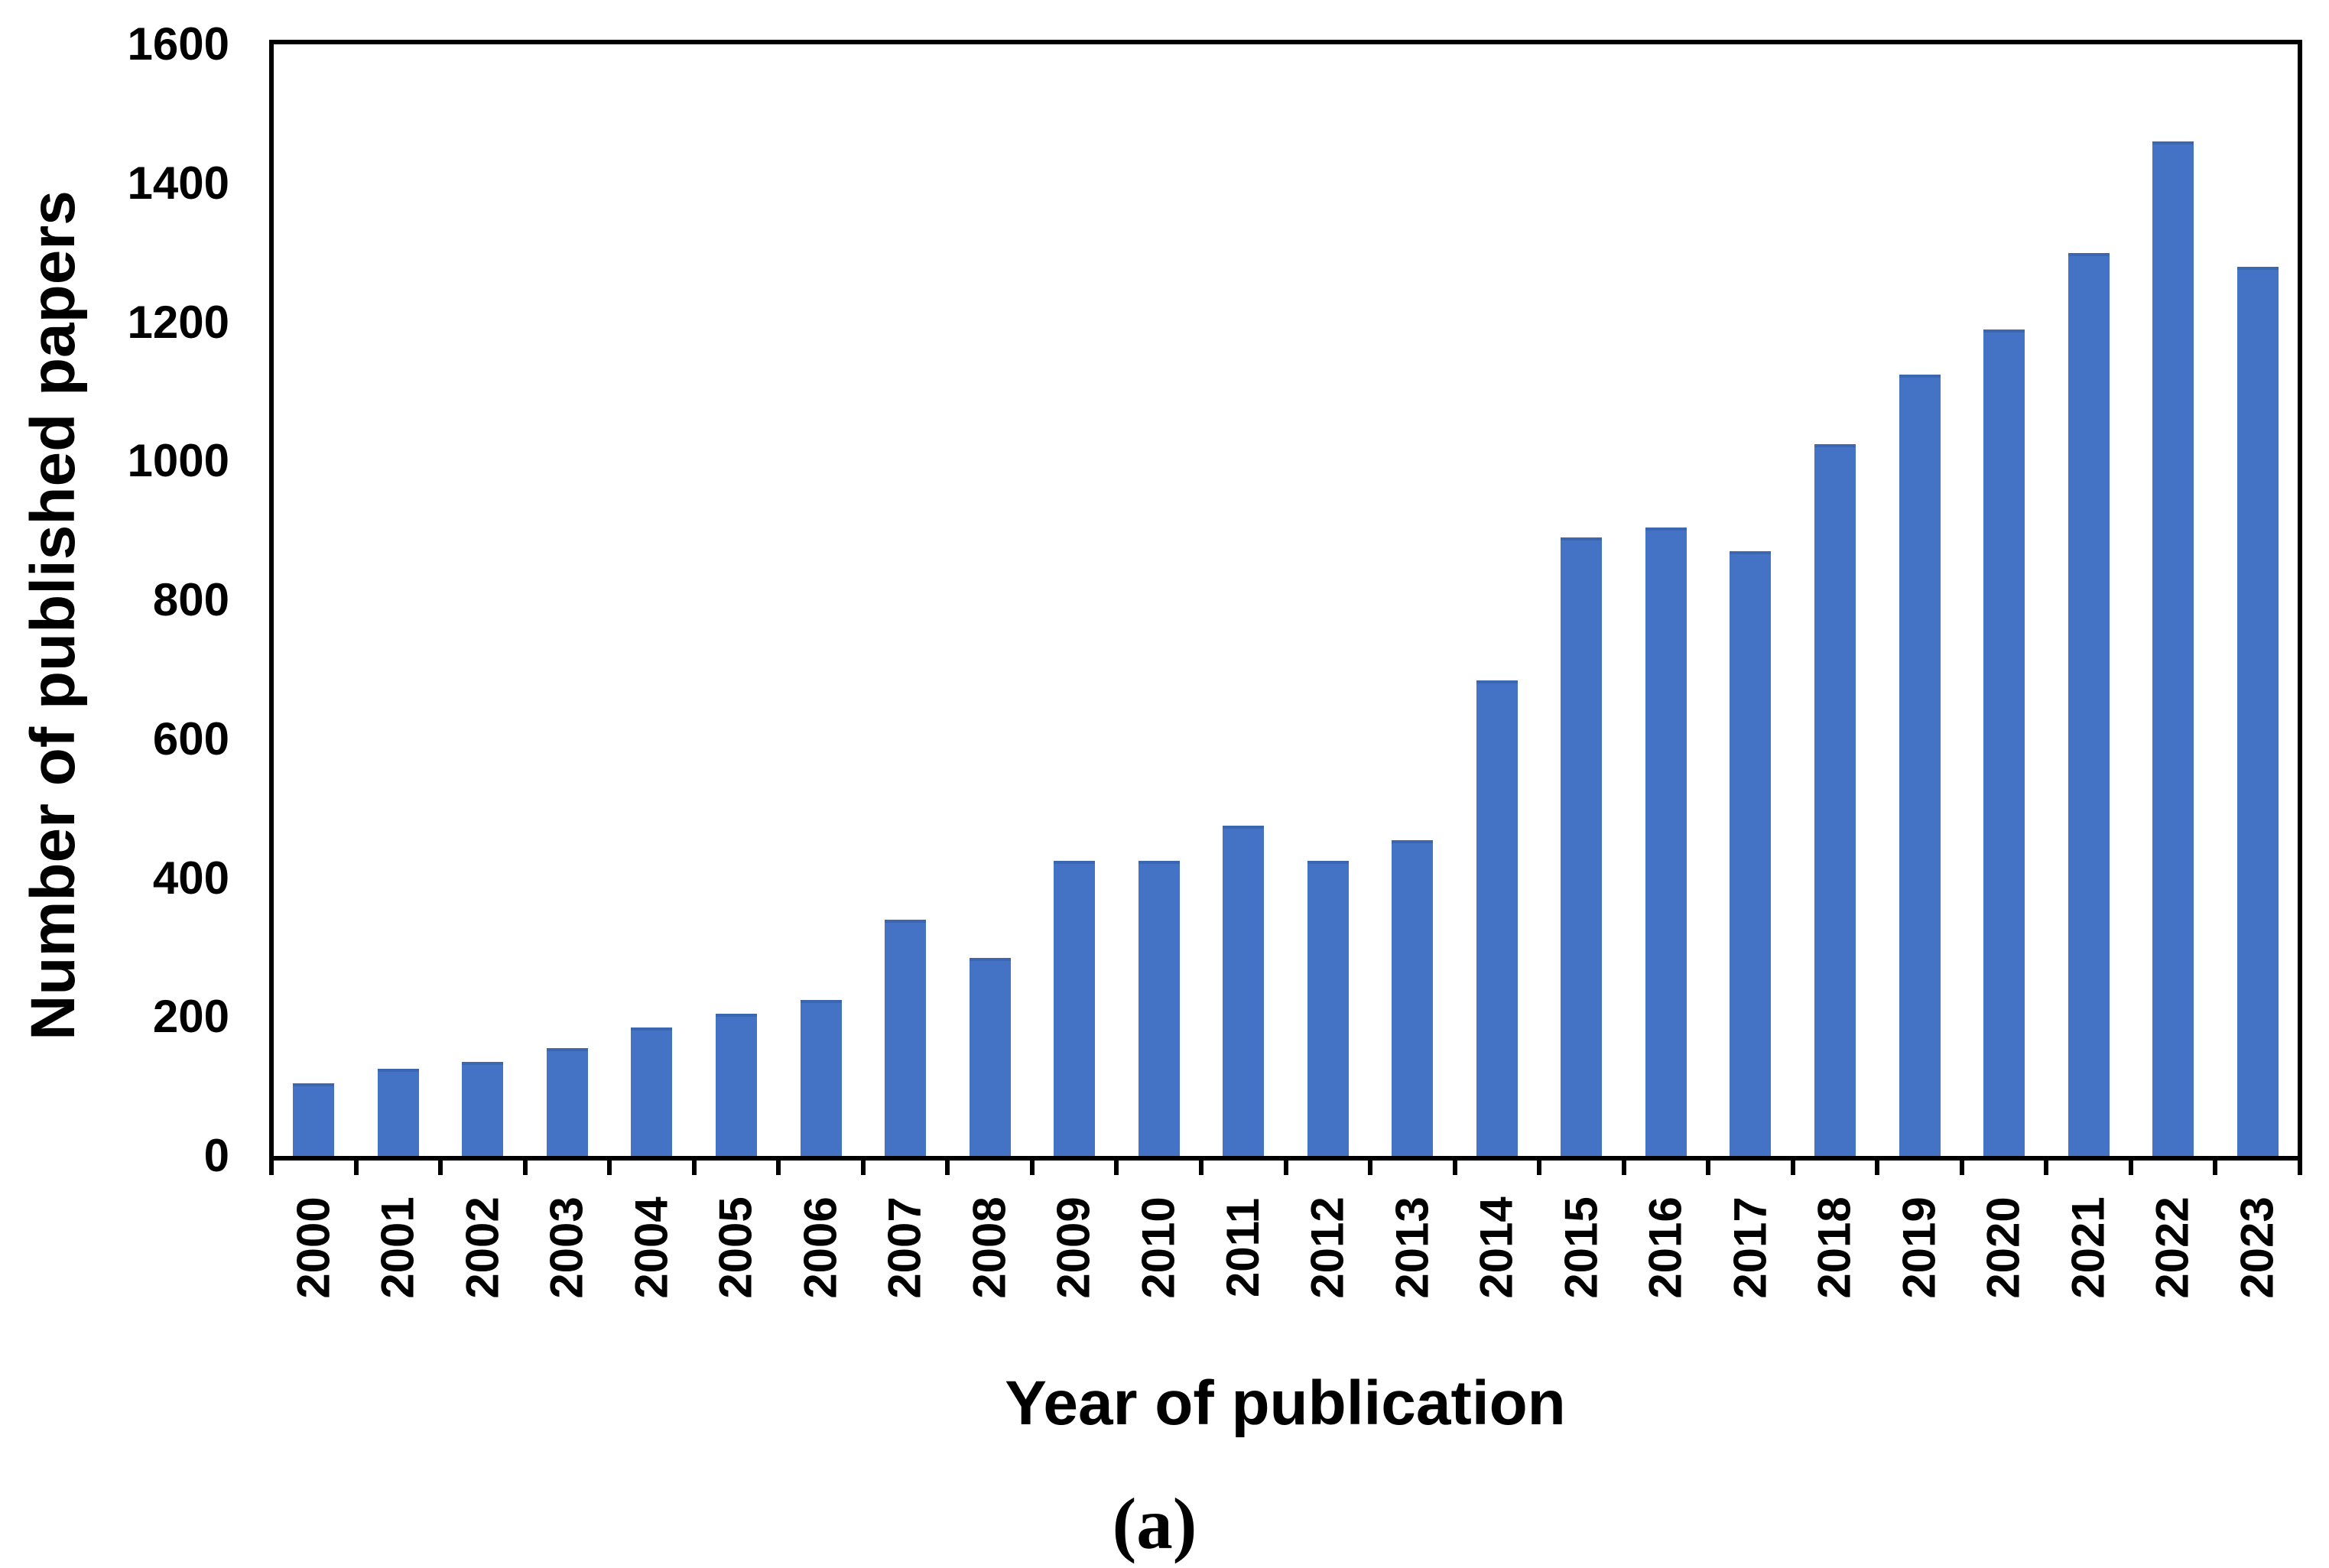 Image resolution: width=2329 pixels, height=1568 pixels. What do you see at coordinates (567, 1247) in the screenshot?
I see `x-tick-label-text: 2003` at bounding box center [567, 1247].